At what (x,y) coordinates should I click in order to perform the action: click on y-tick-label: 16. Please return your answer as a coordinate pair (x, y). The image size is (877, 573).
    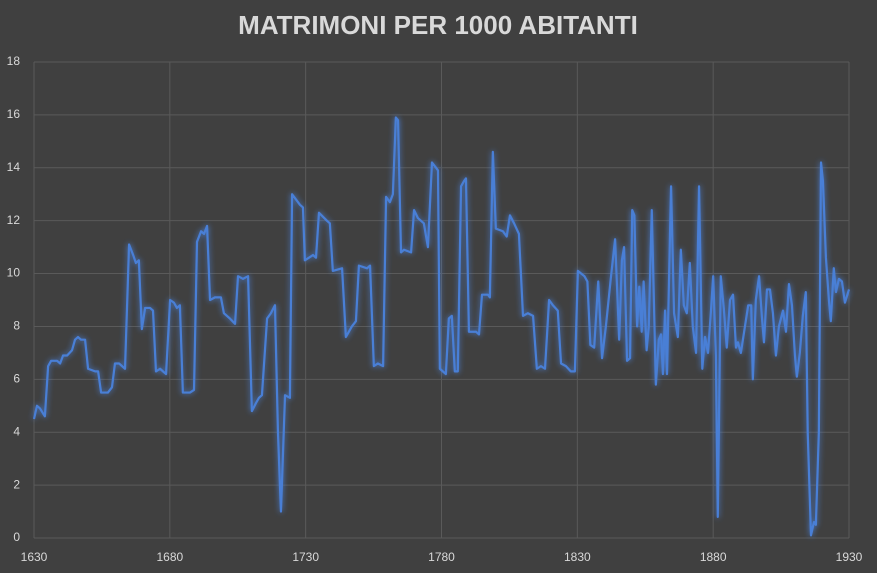
    Looking at the image, I should click on (14, 114).